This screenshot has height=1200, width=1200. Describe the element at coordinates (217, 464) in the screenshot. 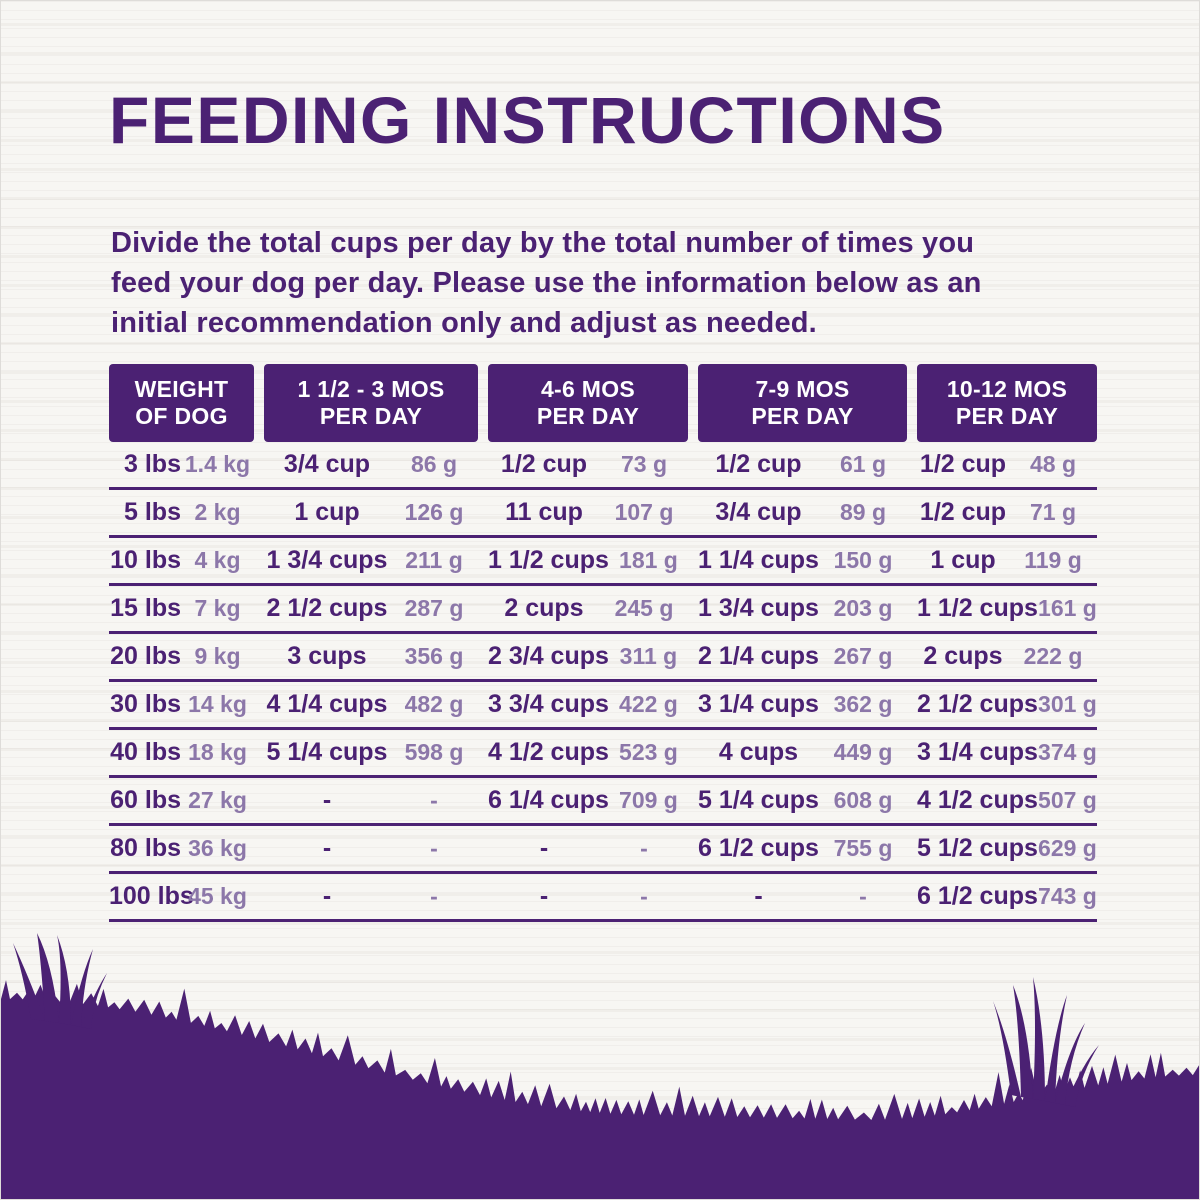

I see `weight-kg: 1.4 kg` at that location.